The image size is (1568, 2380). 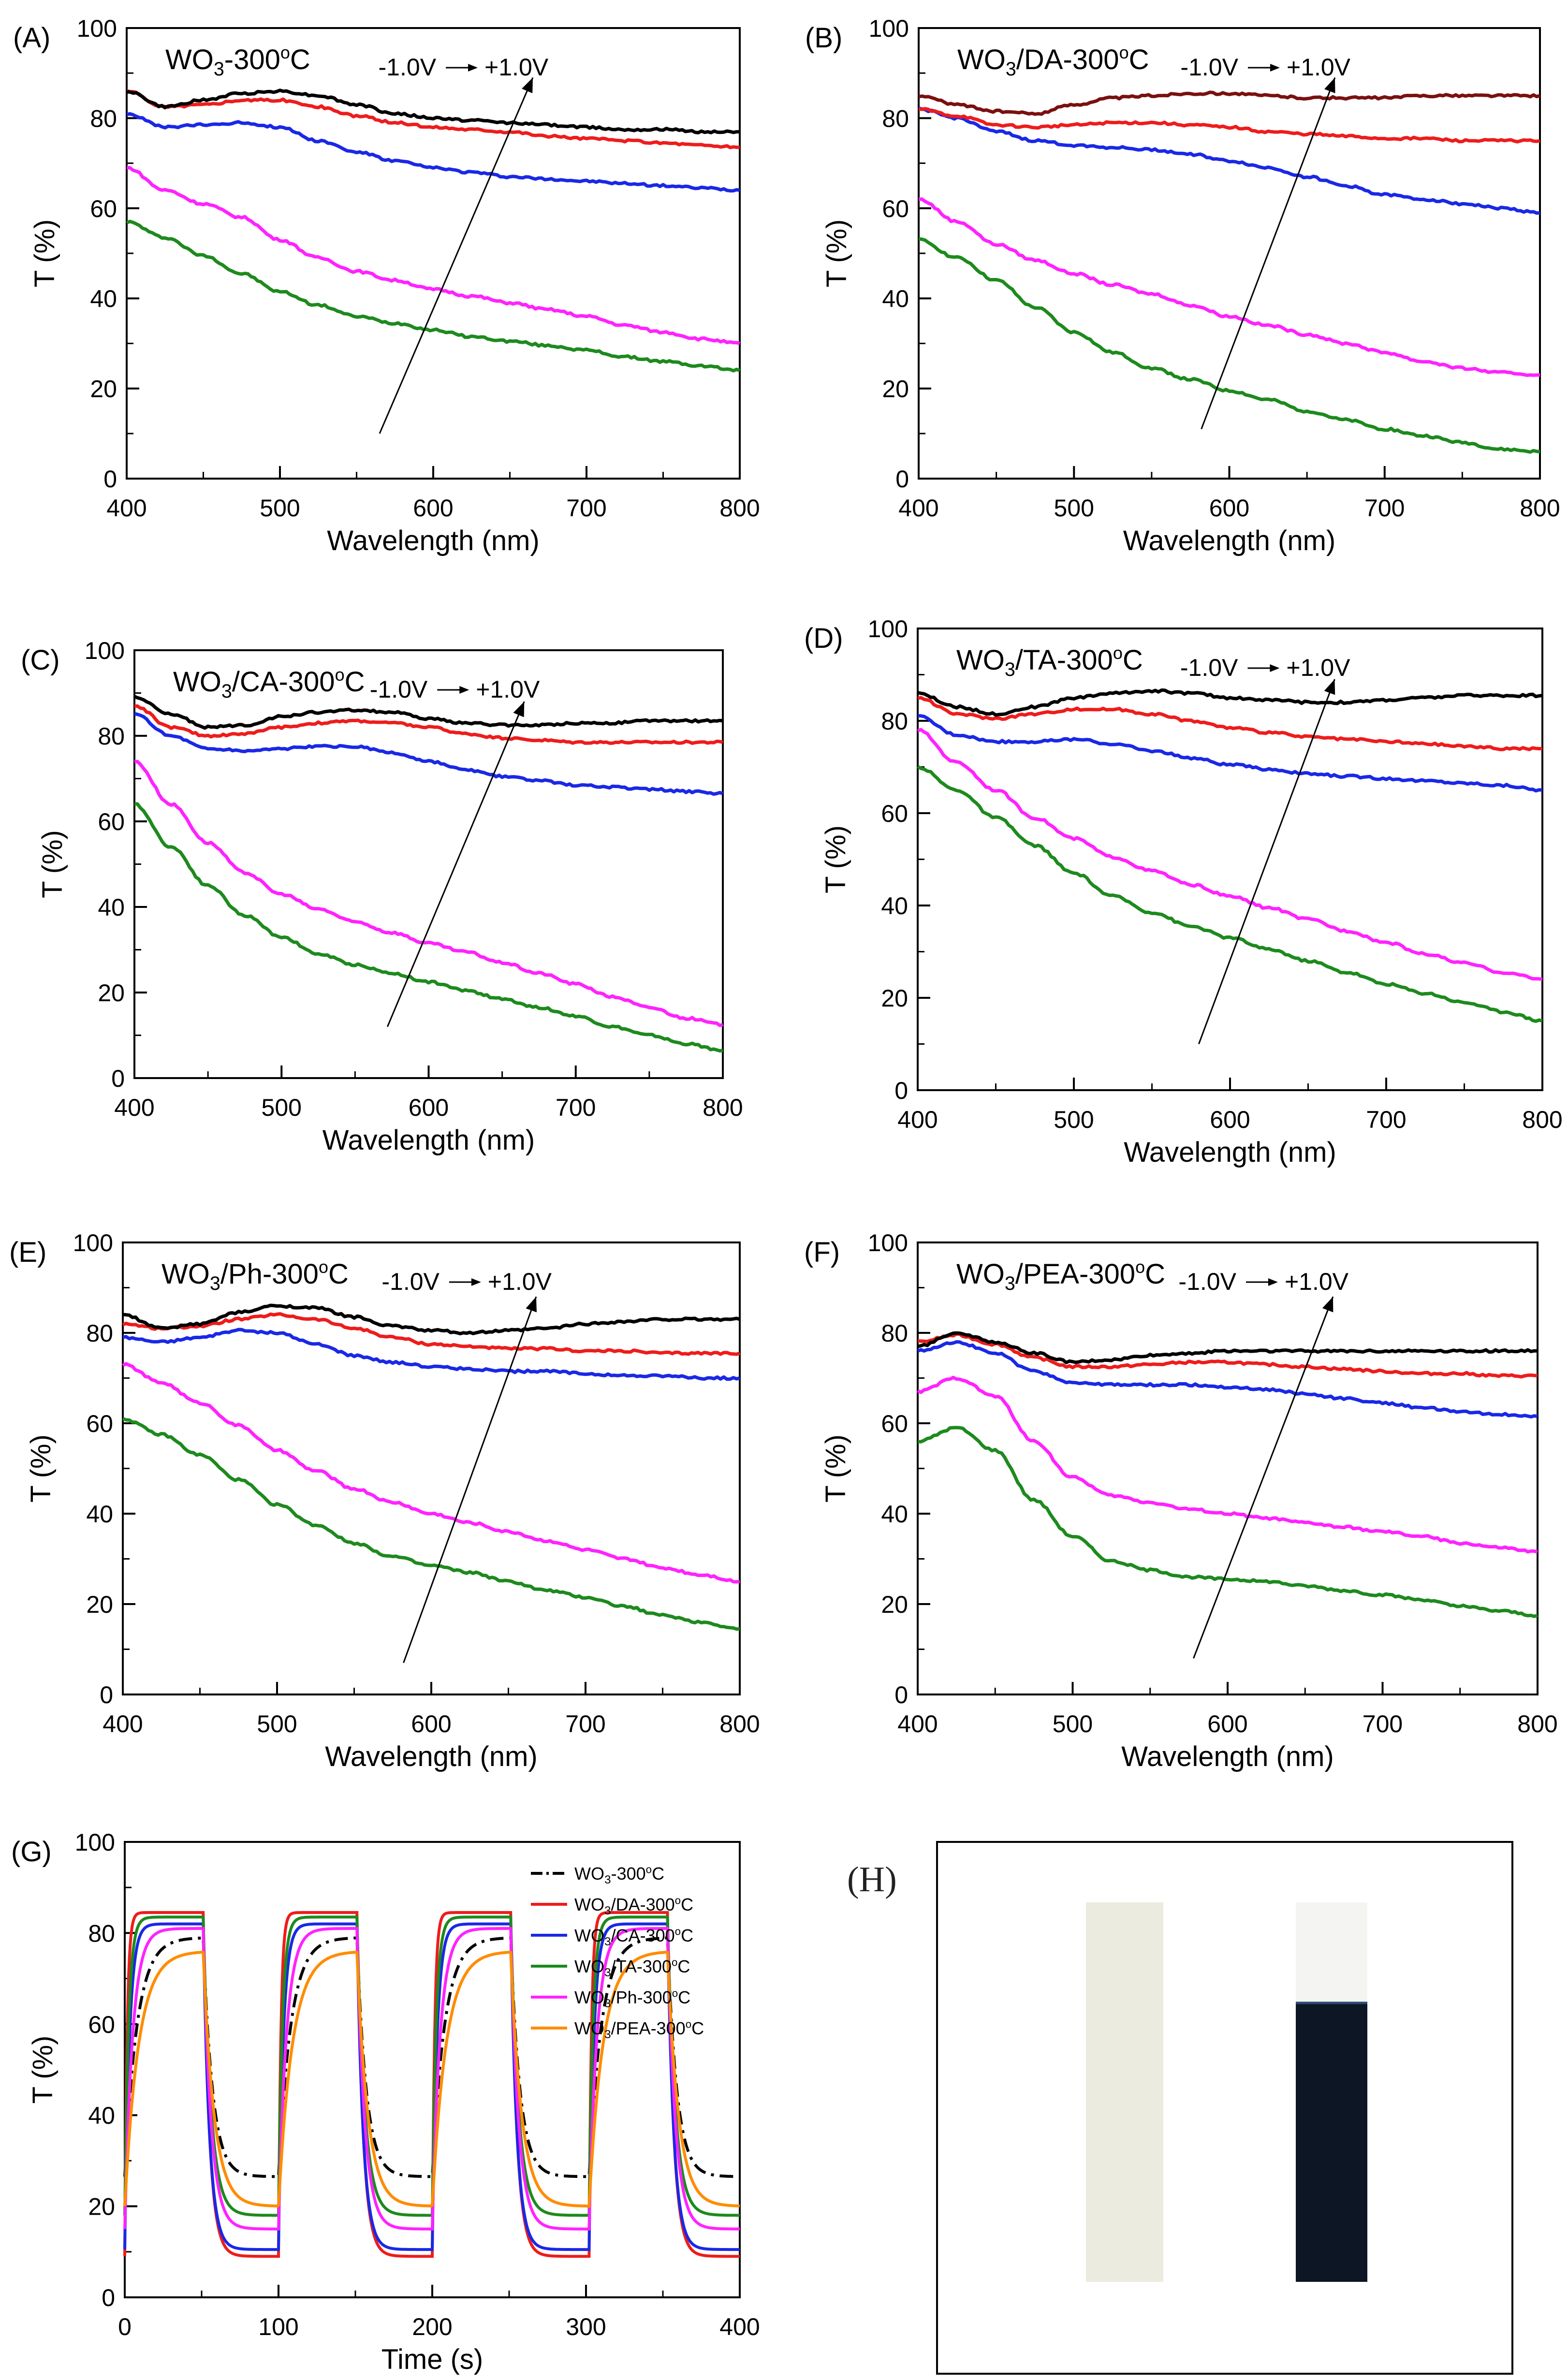 I want to click on photo-panel-label: (H), so click(x=872, y=1880).